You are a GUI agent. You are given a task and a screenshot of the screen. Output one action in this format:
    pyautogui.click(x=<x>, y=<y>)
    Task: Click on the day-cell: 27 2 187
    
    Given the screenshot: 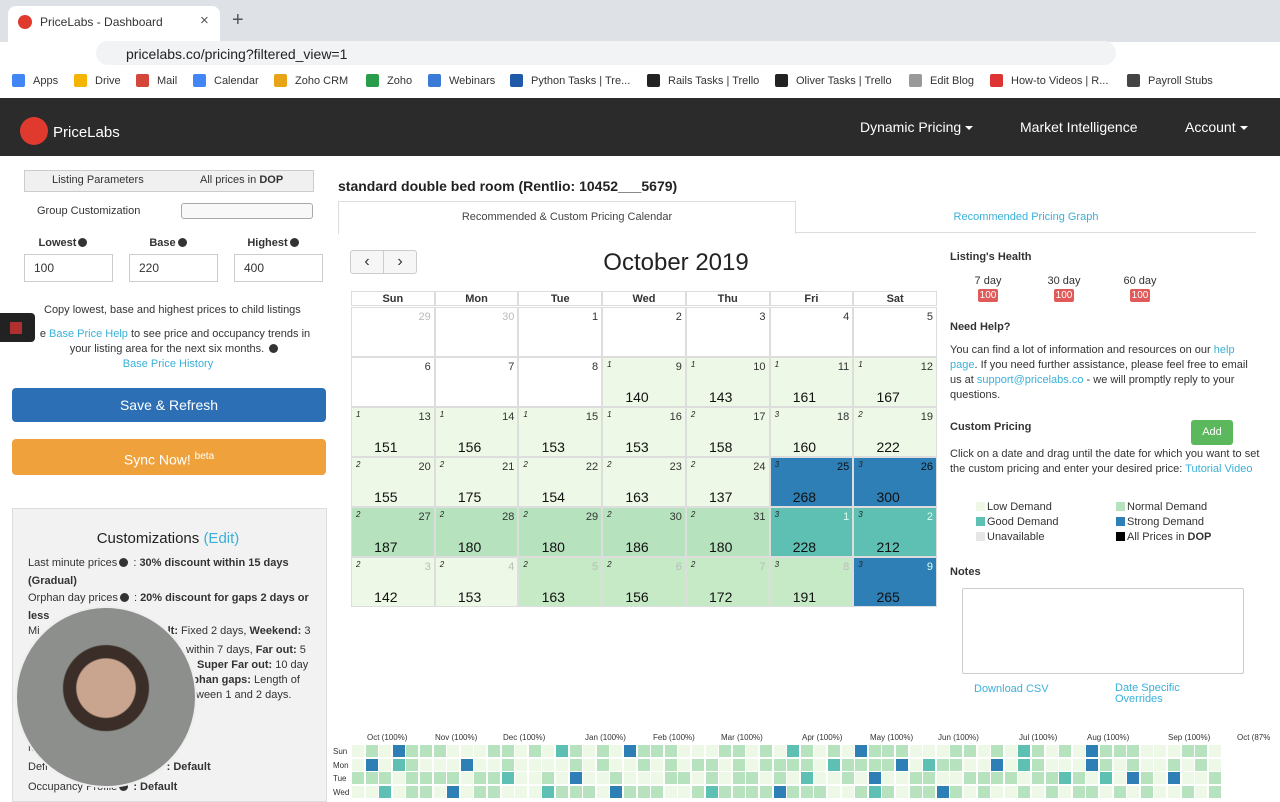 What is the action you would take?
    pyautogui.click(x=393, y=532)
    